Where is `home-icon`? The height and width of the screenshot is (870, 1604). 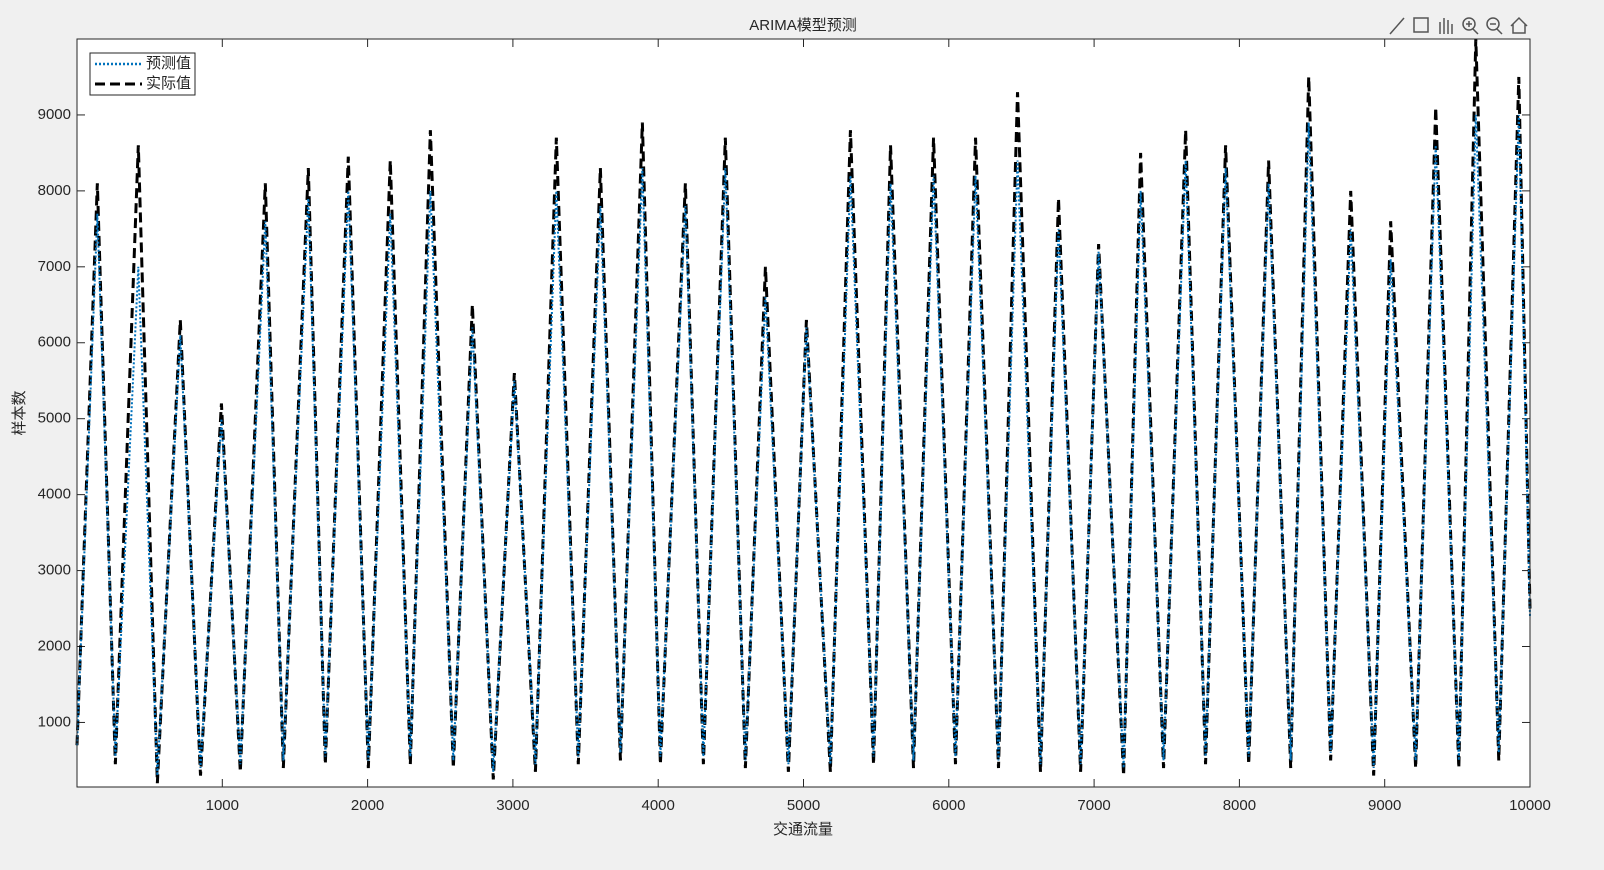 home-icon is located at coordinates (1519, 25).